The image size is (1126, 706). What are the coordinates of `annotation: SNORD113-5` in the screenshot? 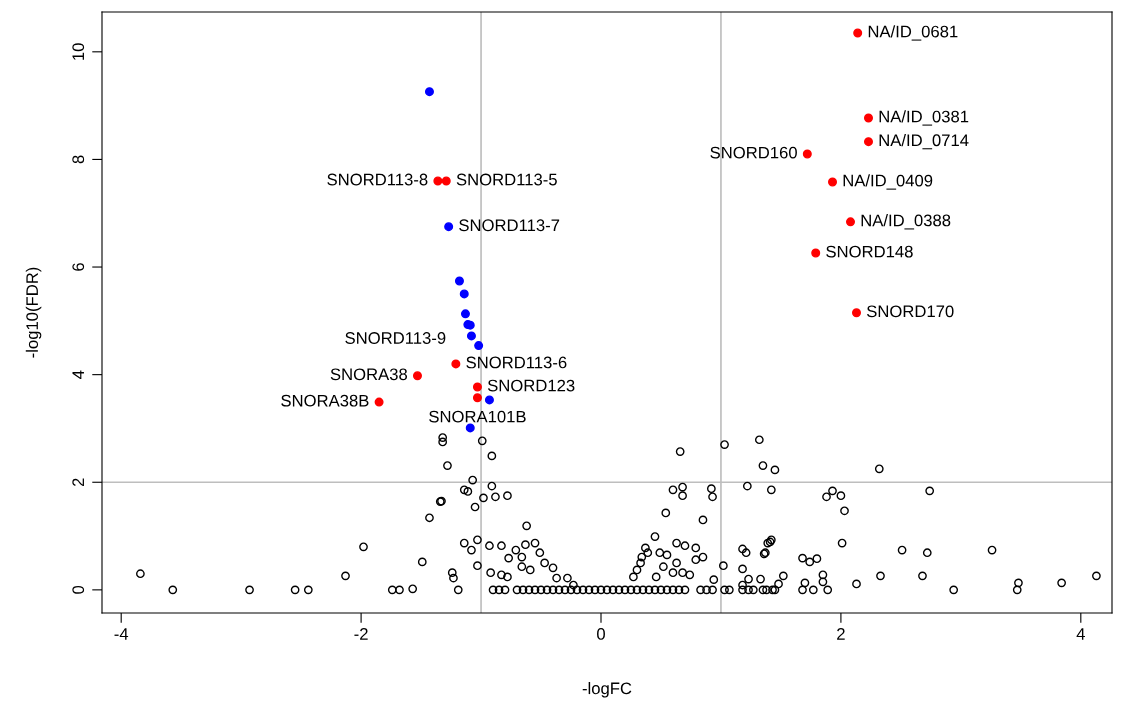 It's located at (506, 179).